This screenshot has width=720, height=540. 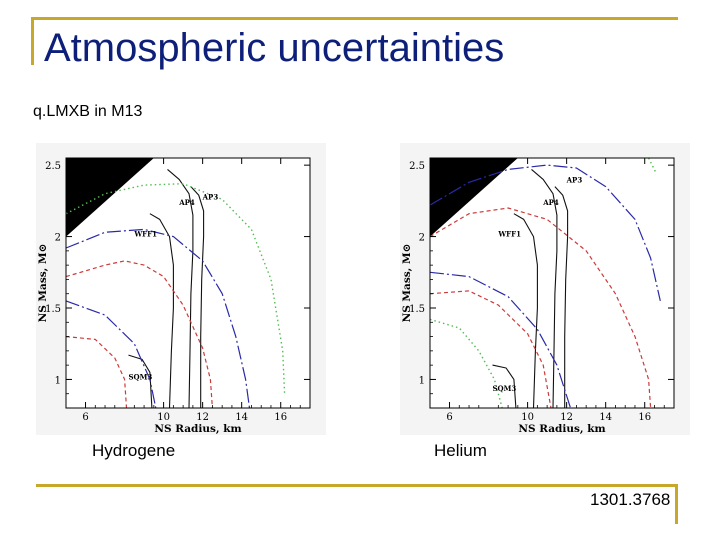 What do you see at coordinates (134, 450) in the screenshot?
I see `caption-hydrogene: Hydrogene` at bounding box center [134, 450].